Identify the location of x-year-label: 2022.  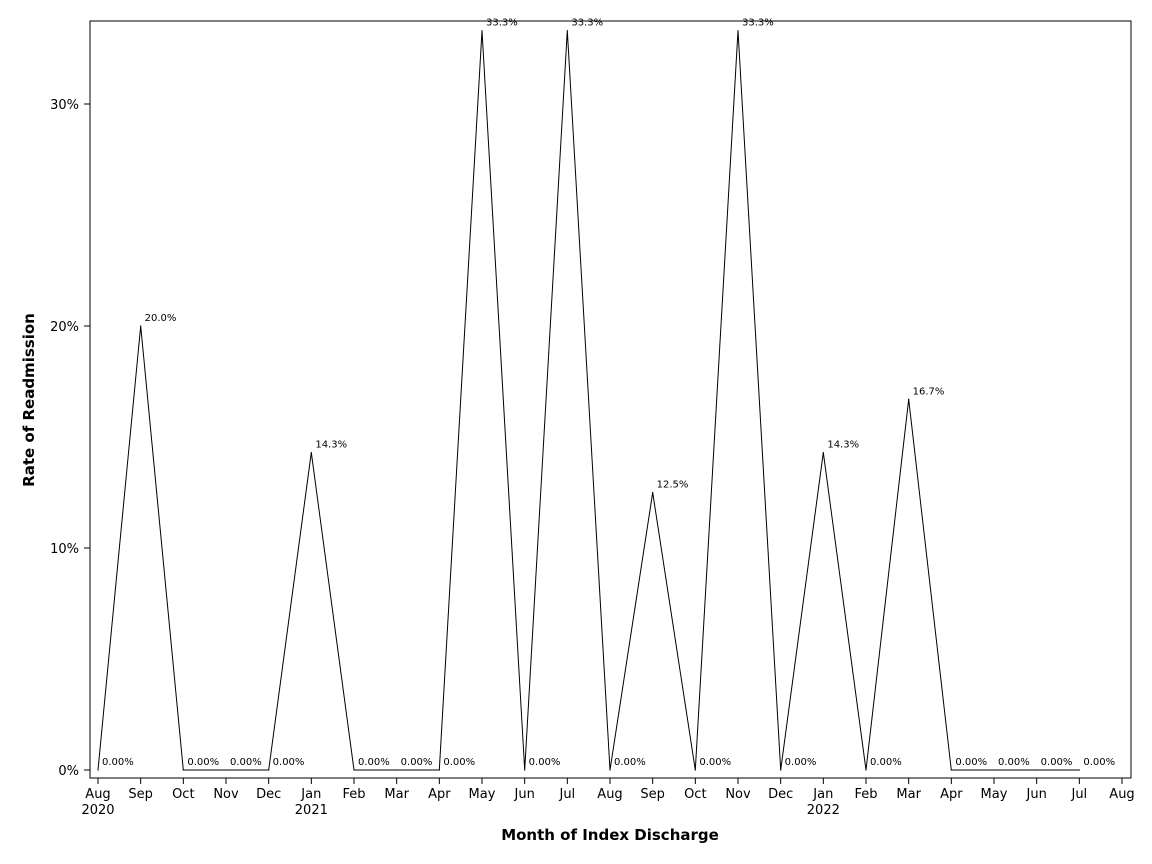
(823, 810).